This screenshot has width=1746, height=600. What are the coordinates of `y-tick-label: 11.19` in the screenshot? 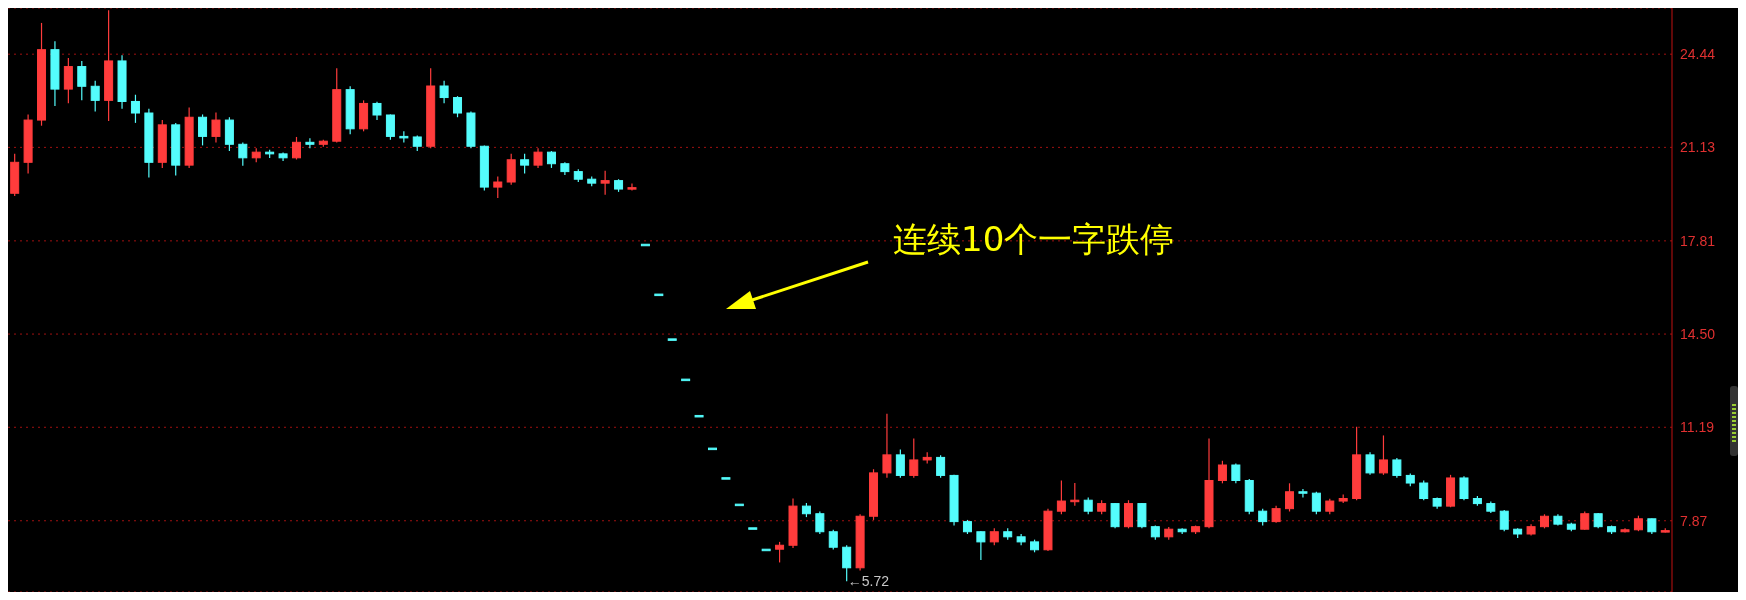 It's located at (1697, 427).